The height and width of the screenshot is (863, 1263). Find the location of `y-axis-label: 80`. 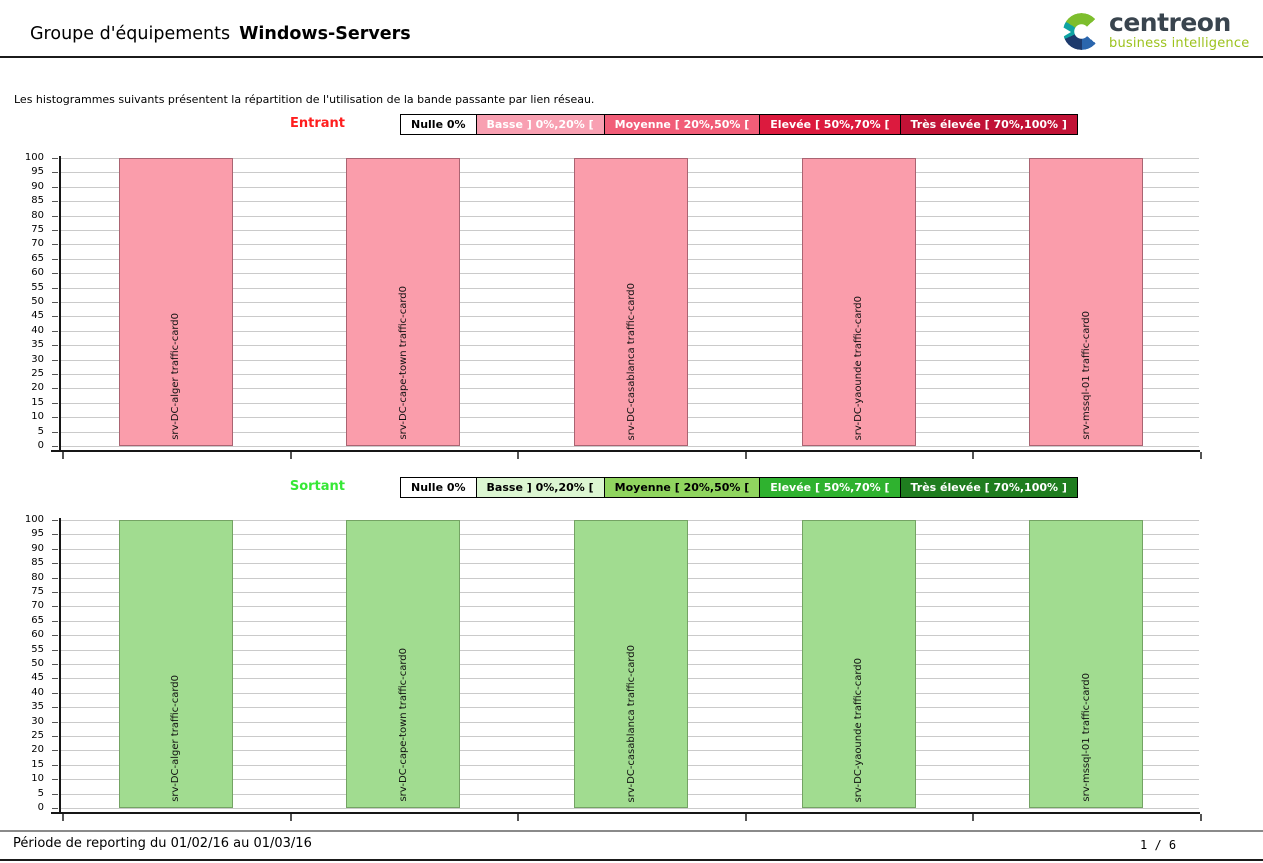

y-axis-label: 80 is located at coordinates (37, 577).